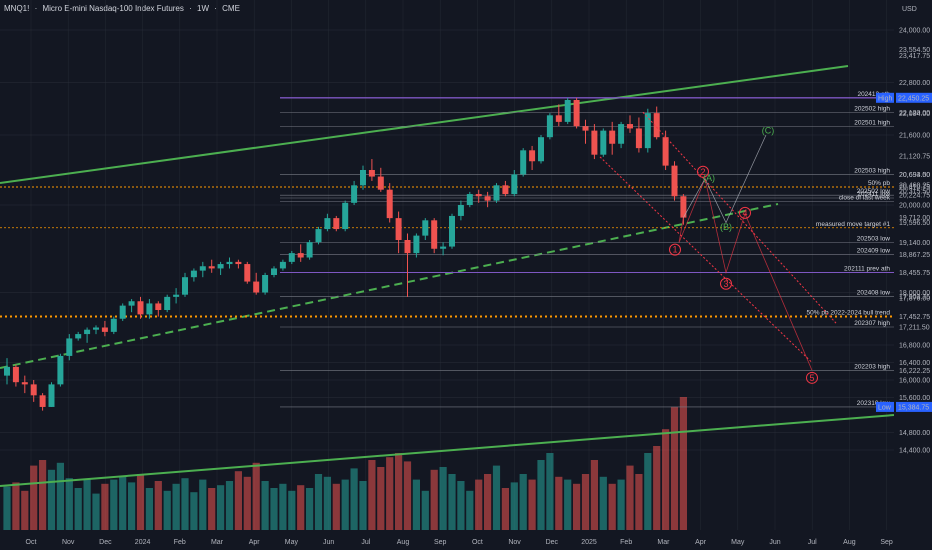  Describe the element at coordinates (914, 255) in the screenshot. I see `price-tick-label: 18,867.25` at that location.